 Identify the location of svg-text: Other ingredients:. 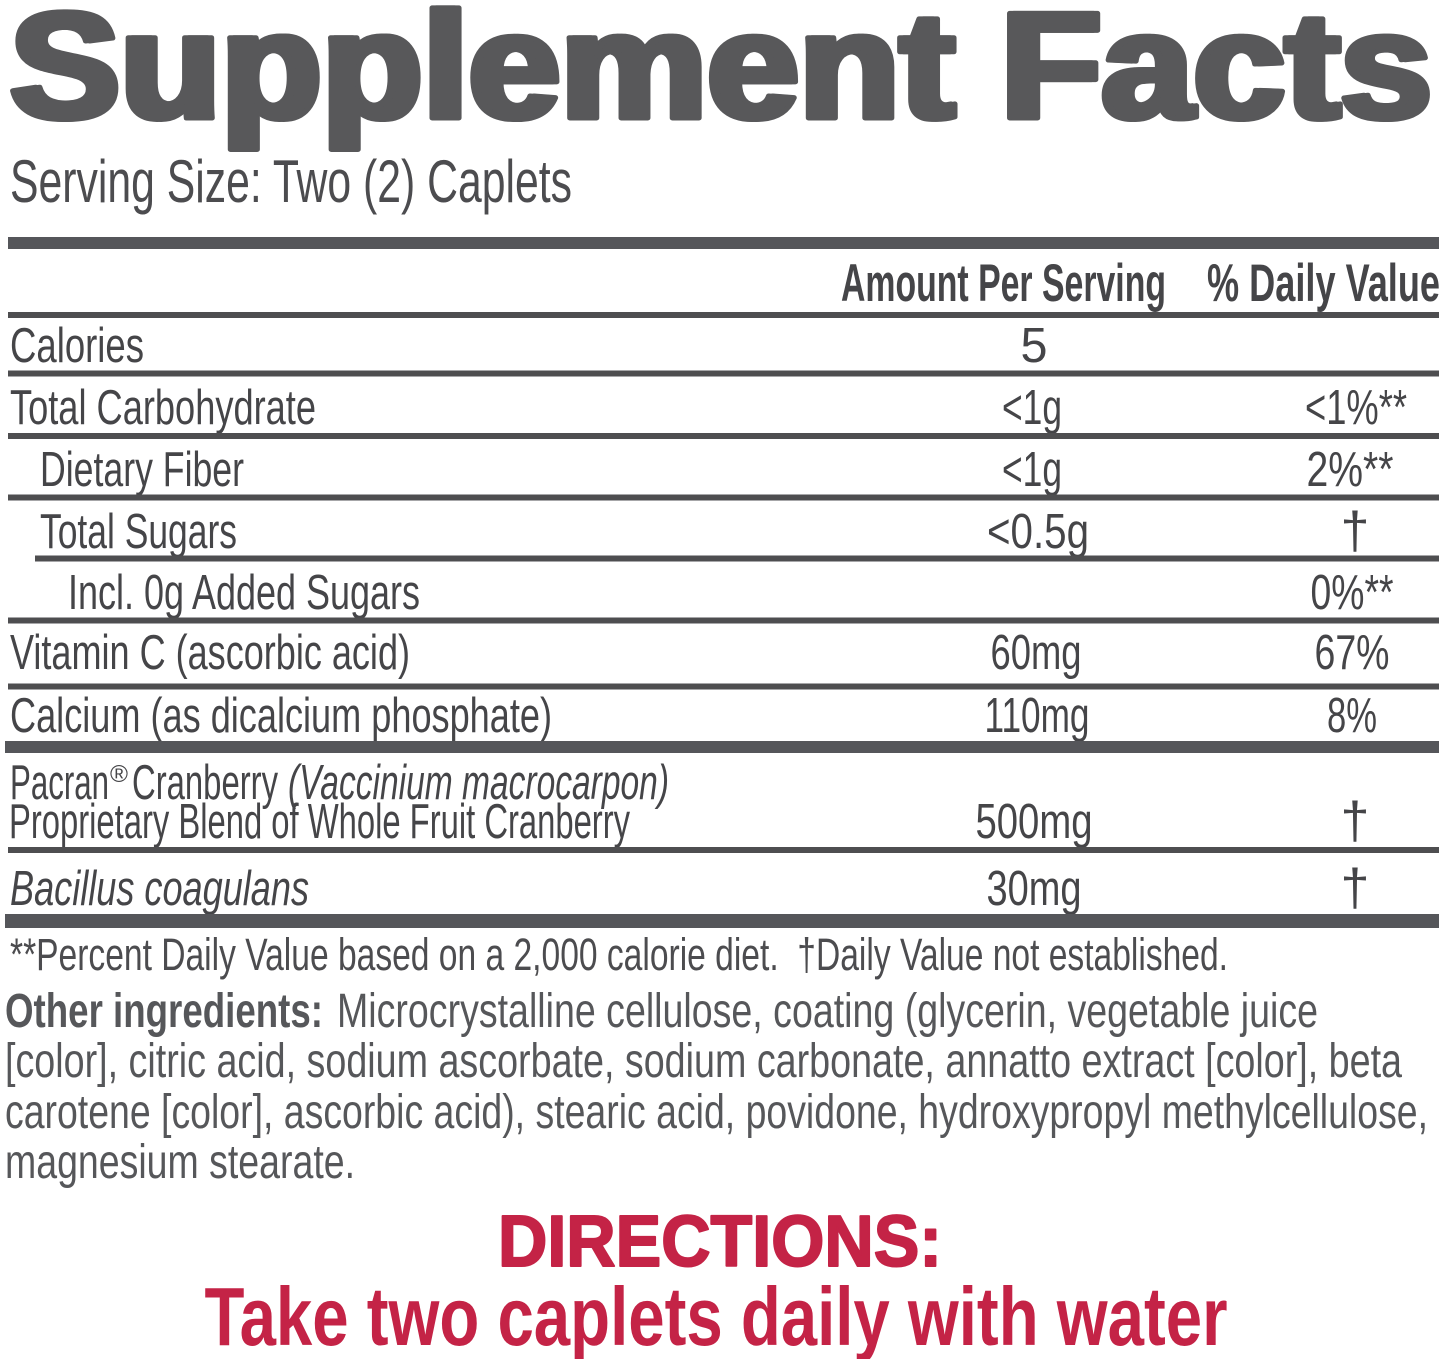
(164, 1011).